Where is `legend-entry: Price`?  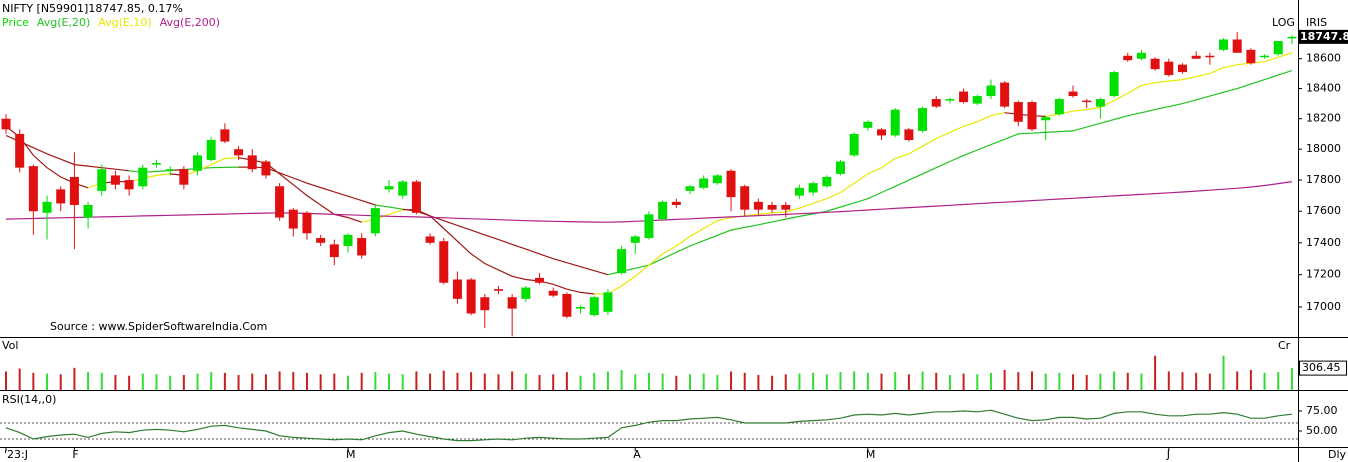 legend-entry: Price is located at coordinates (15, 22).